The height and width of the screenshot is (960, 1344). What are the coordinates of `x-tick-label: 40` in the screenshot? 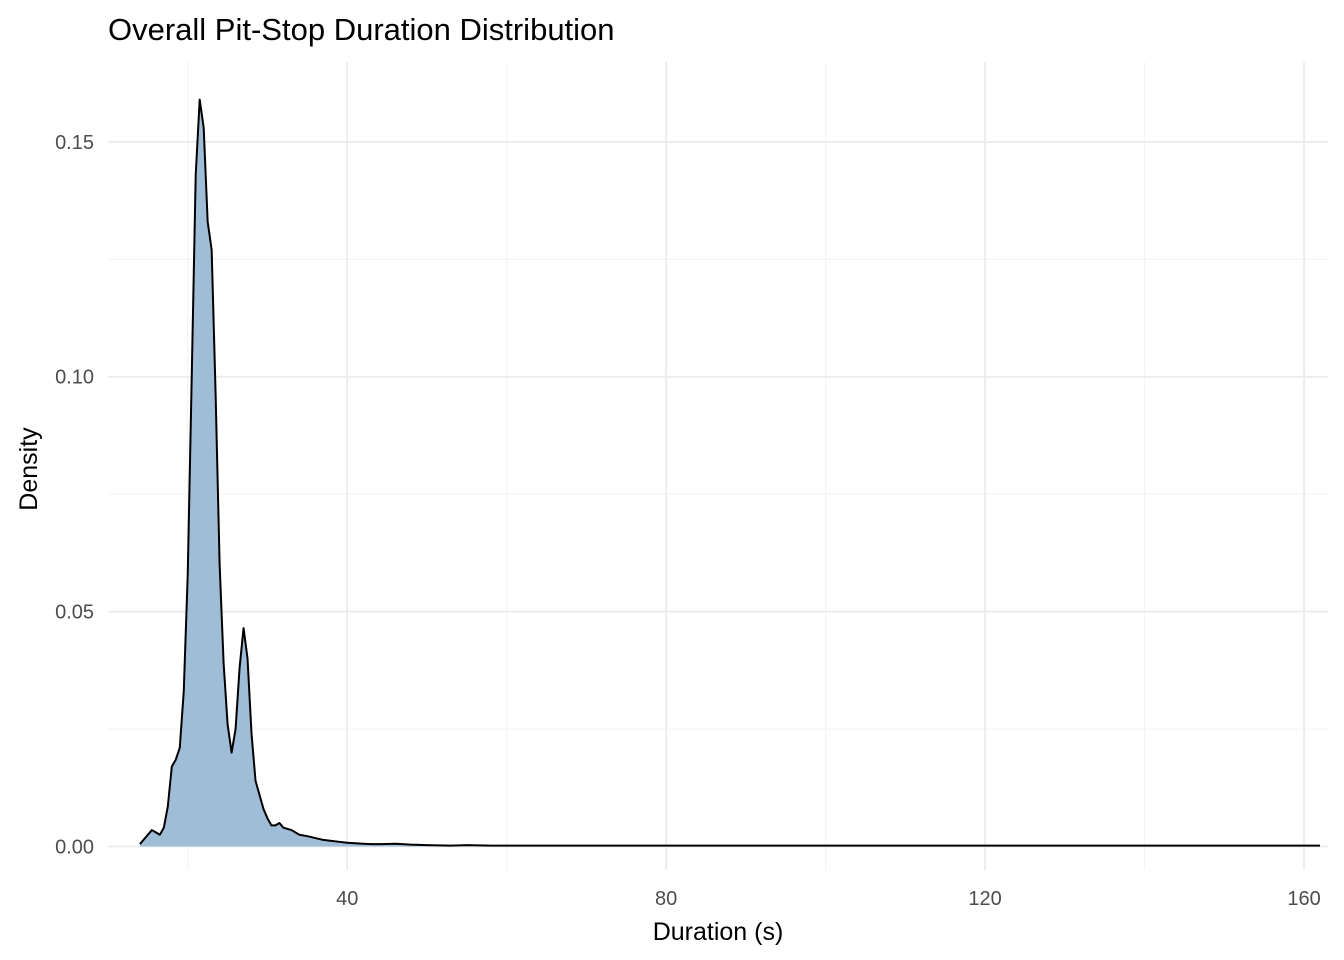 It's located at (347, 899).